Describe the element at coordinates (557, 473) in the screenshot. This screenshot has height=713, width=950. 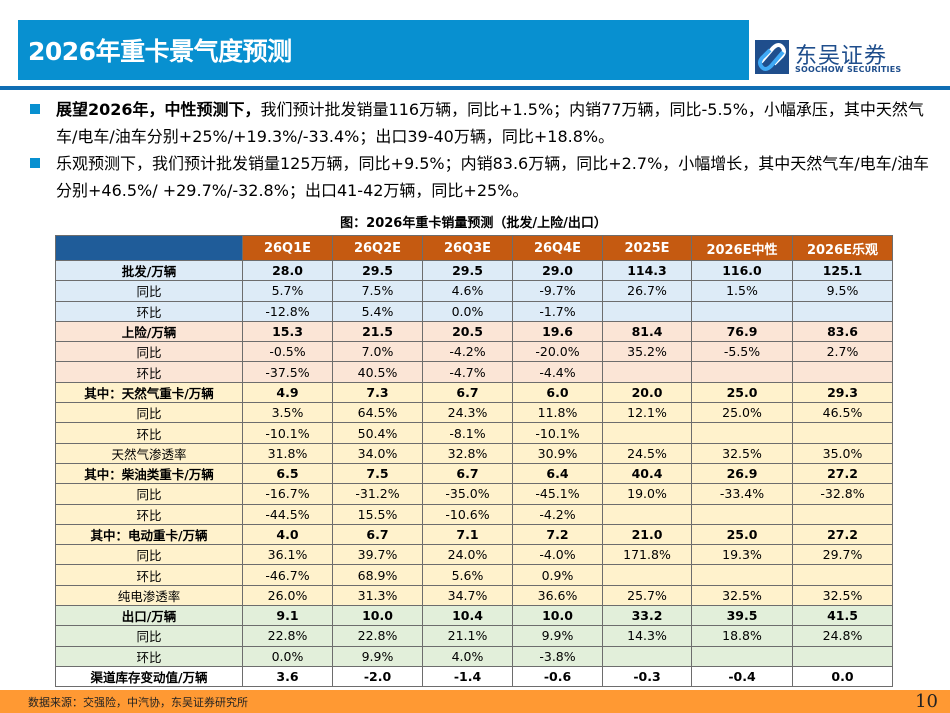
I see `table-cell: 6.4` at that location.